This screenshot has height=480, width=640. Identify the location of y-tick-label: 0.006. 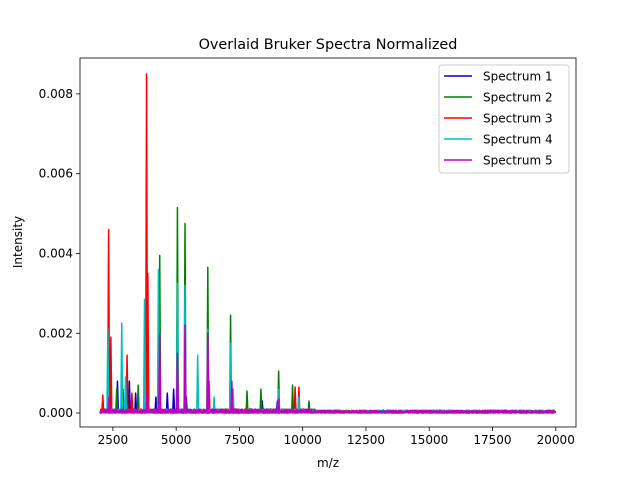
(56, 174).